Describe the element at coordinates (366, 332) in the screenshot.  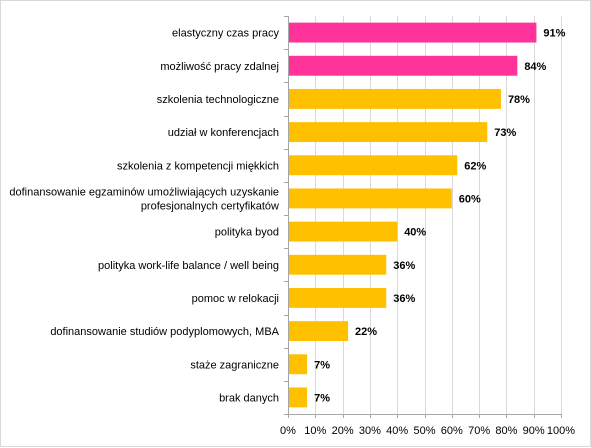
I see `data-label: 22%` at that location.